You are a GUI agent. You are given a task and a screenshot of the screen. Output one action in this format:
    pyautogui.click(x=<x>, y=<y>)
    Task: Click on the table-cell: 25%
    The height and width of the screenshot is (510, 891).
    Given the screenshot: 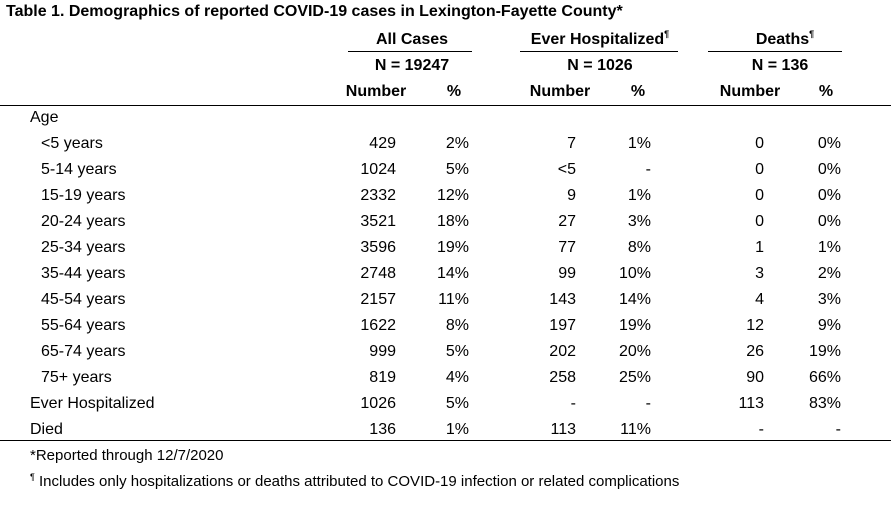 What is the action you would take?
    pyautogui.click(x=634, y=377)
    